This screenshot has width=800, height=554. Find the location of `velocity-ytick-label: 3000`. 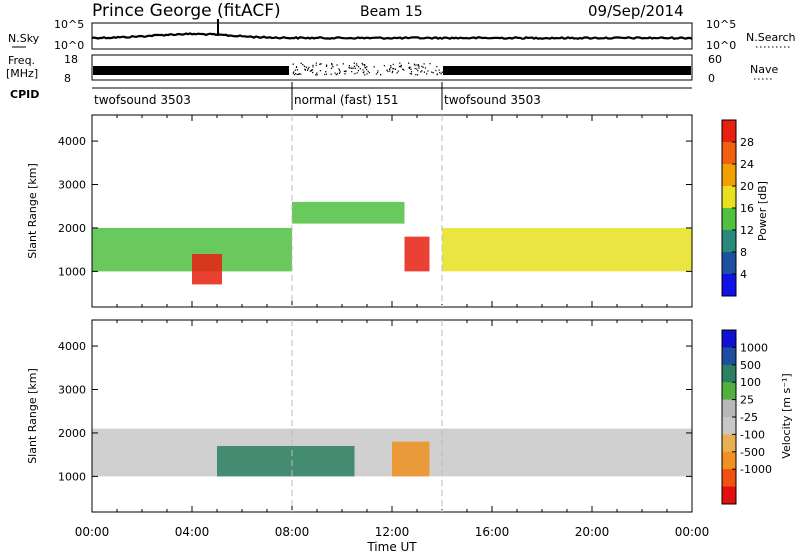

velocity-ytick-label: 3000 is located at coordinates (72, 390).